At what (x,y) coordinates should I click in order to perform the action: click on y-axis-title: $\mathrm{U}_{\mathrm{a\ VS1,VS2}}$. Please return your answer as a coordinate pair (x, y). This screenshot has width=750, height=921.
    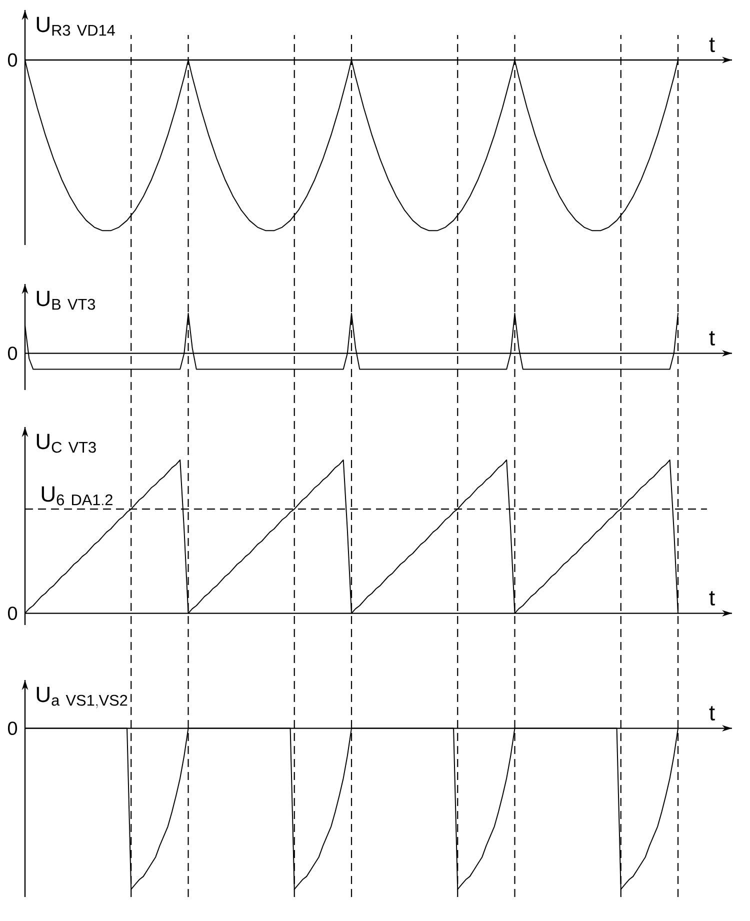
    Looking at the image, I should click on (82, 697).